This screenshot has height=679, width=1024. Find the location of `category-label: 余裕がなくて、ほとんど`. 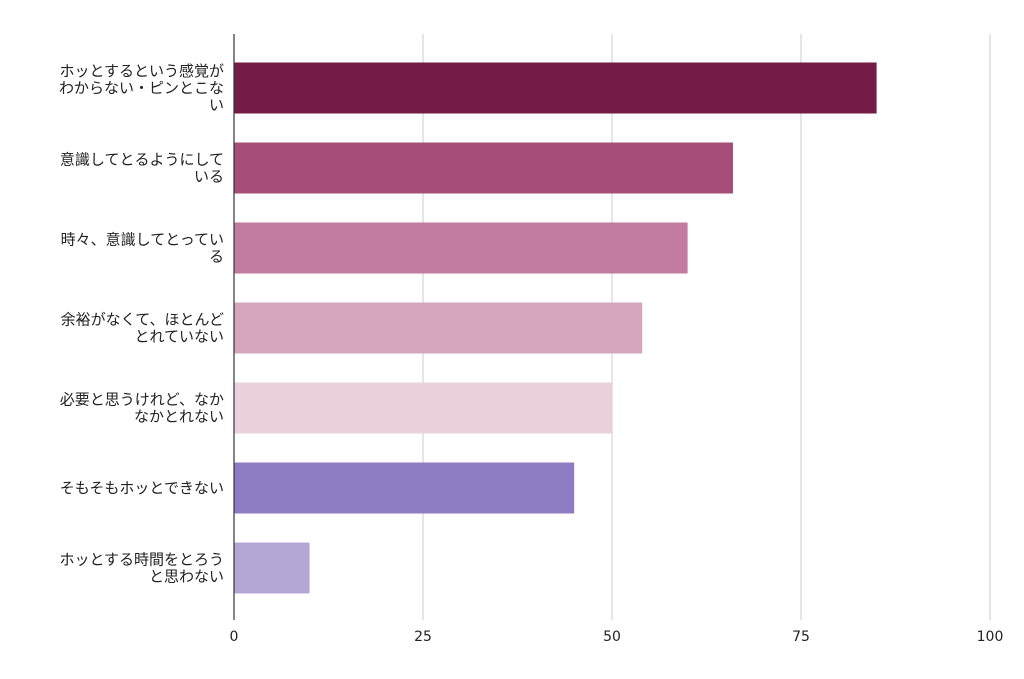

category-label: 余裕がなくて、ほとんど is located at coordinates (142, 320).